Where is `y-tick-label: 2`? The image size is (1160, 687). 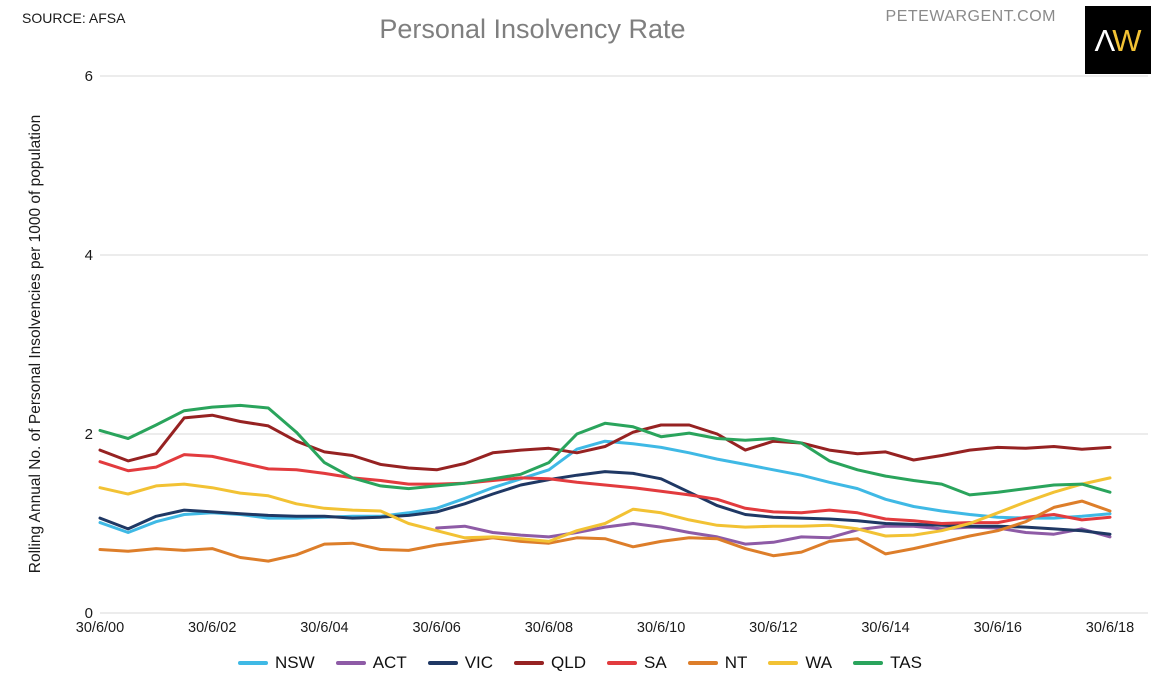 y-tick-label: 2 is located at coordinates (89, 434).